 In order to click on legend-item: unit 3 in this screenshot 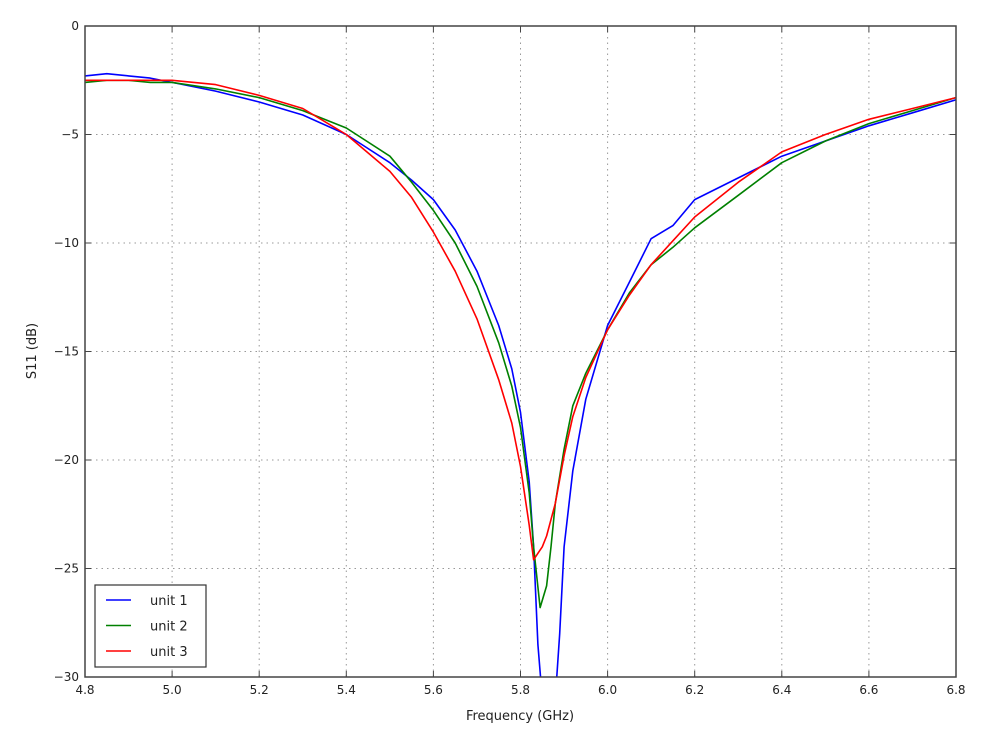, I will do `click(147, 652)`.